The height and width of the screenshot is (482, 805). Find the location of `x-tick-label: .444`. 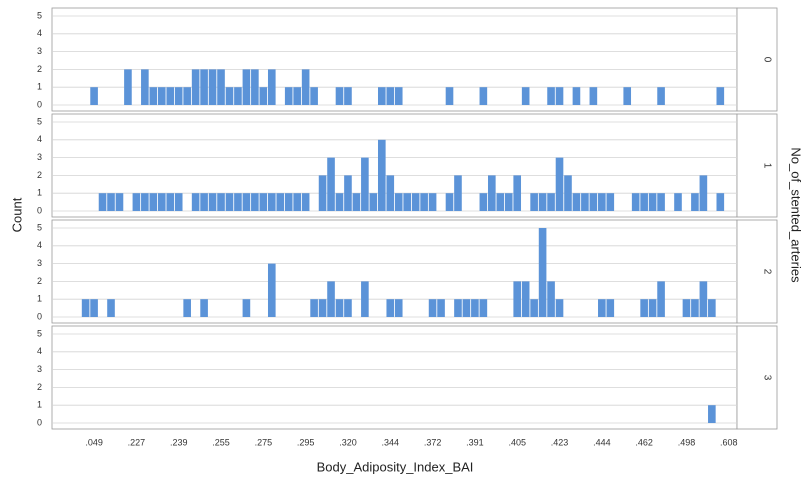

x-tick-label: .444 is located at coordinates (602, 442).